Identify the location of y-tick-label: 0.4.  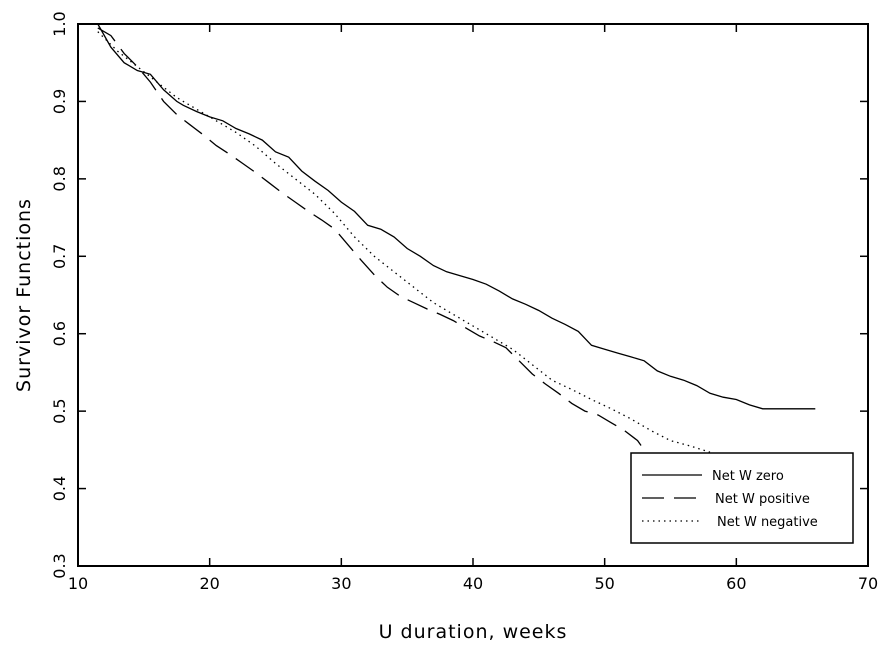
(59, 488).